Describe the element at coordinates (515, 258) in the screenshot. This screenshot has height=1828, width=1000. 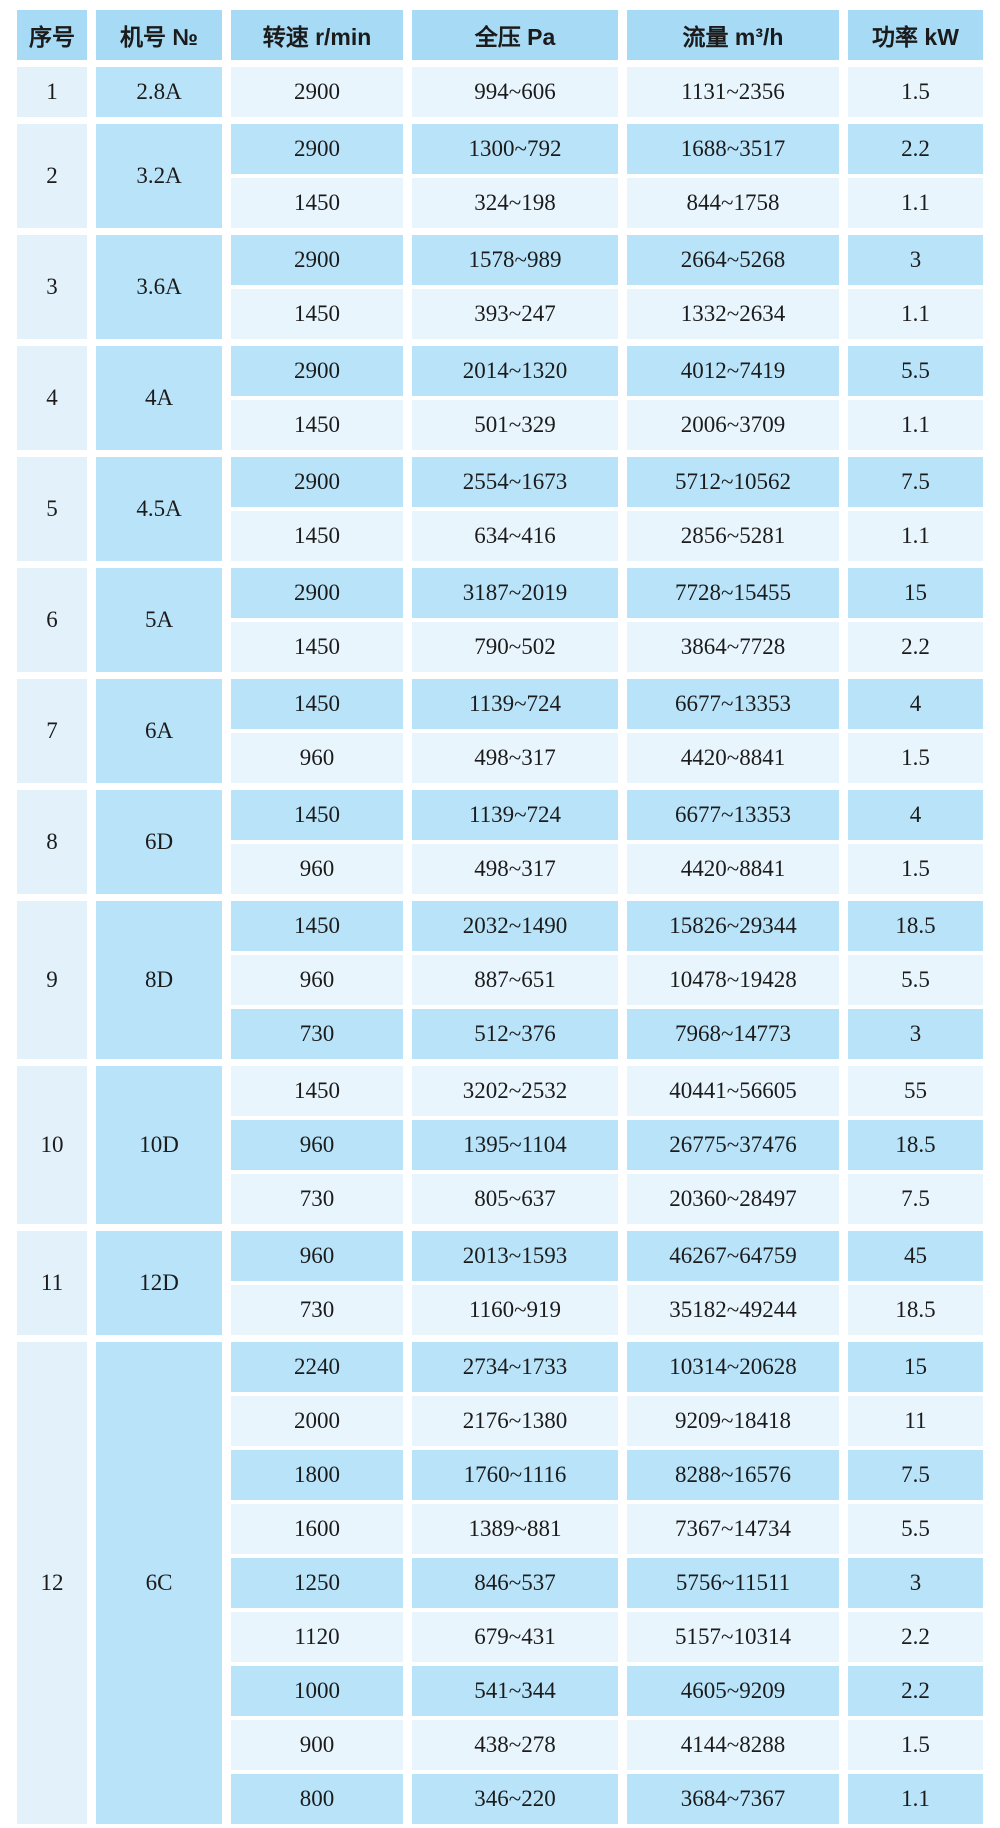
I see `pressure-cell: 1578~989` at that location.